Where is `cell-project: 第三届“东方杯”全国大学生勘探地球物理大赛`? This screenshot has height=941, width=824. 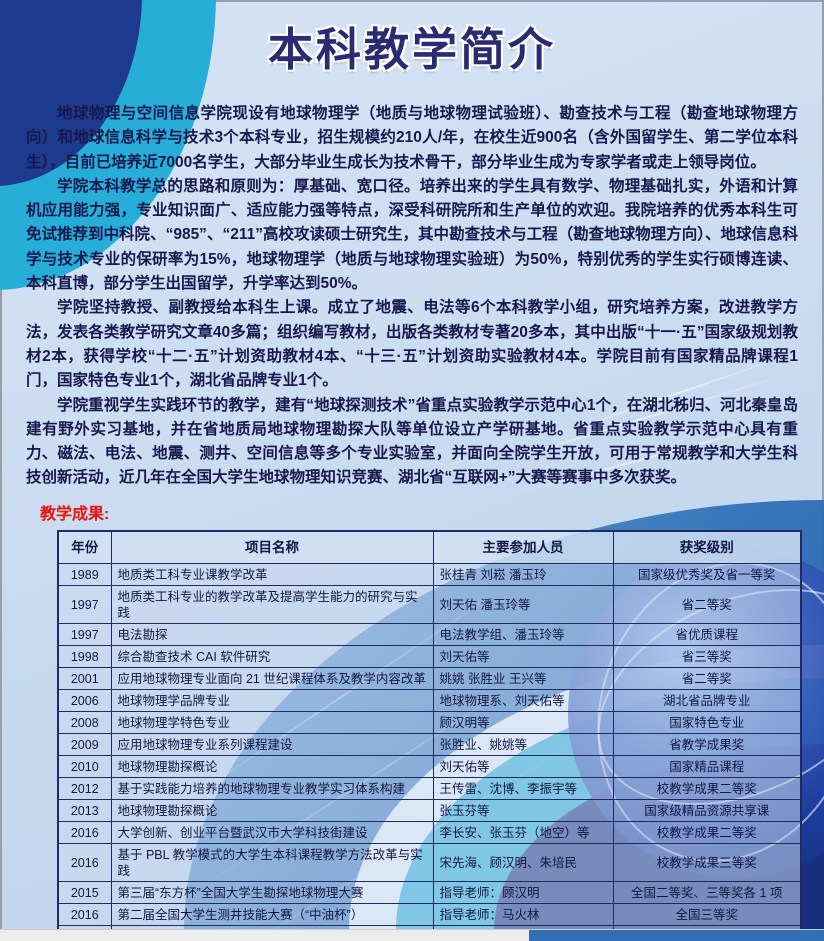 cell-project: 第三届“东方杯”全国大学生勘探地球物理大赛 is located at coordinates (272, 893).